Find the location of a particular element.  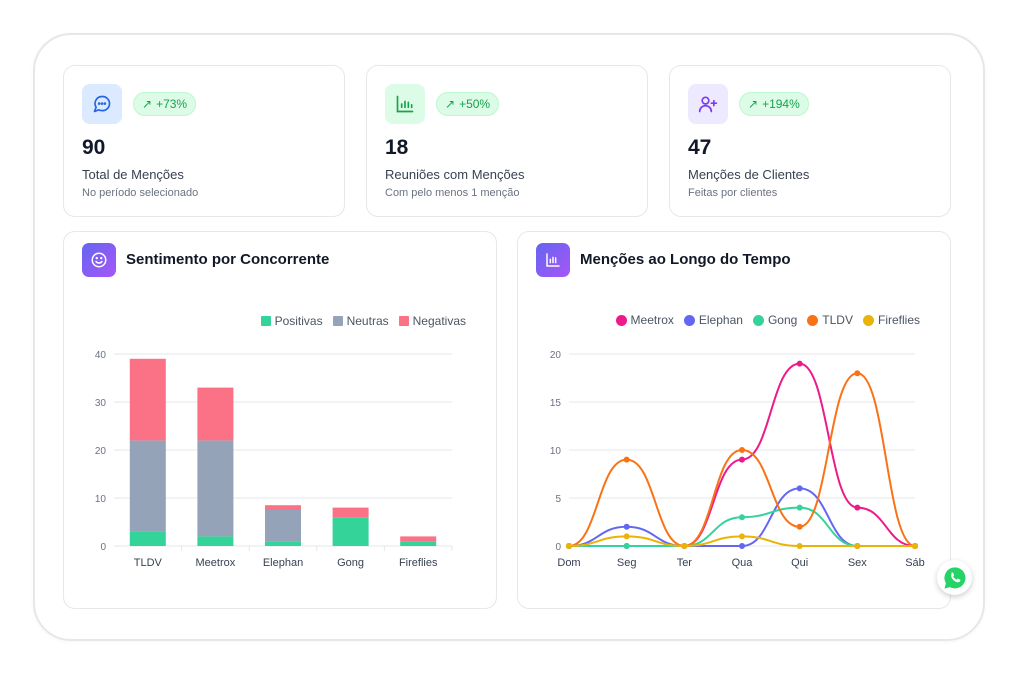

legend-item-fireflies: Fireflies is located at coordinates (891, 320).